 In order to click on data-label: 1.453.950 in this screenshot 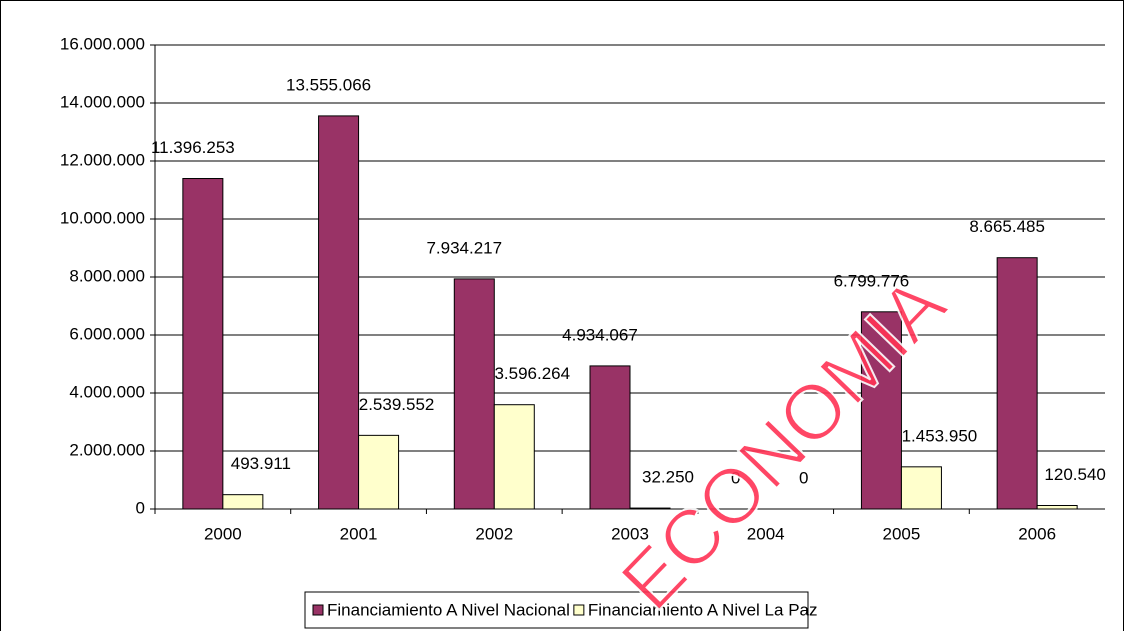, I will do `click(940, 435)`.